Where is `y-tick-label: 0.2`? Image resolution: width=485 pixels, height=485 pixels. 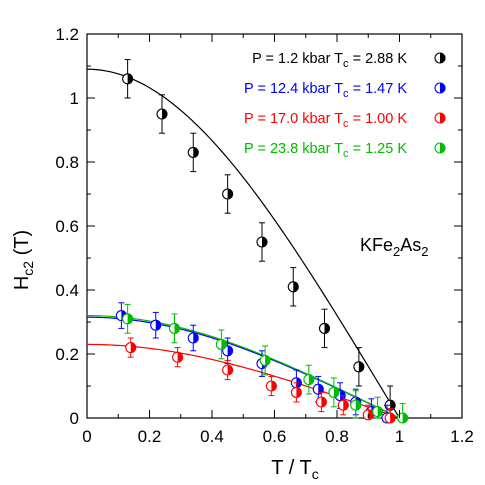 y-tick-label: 0.2 is located at coordinates (67, 354).